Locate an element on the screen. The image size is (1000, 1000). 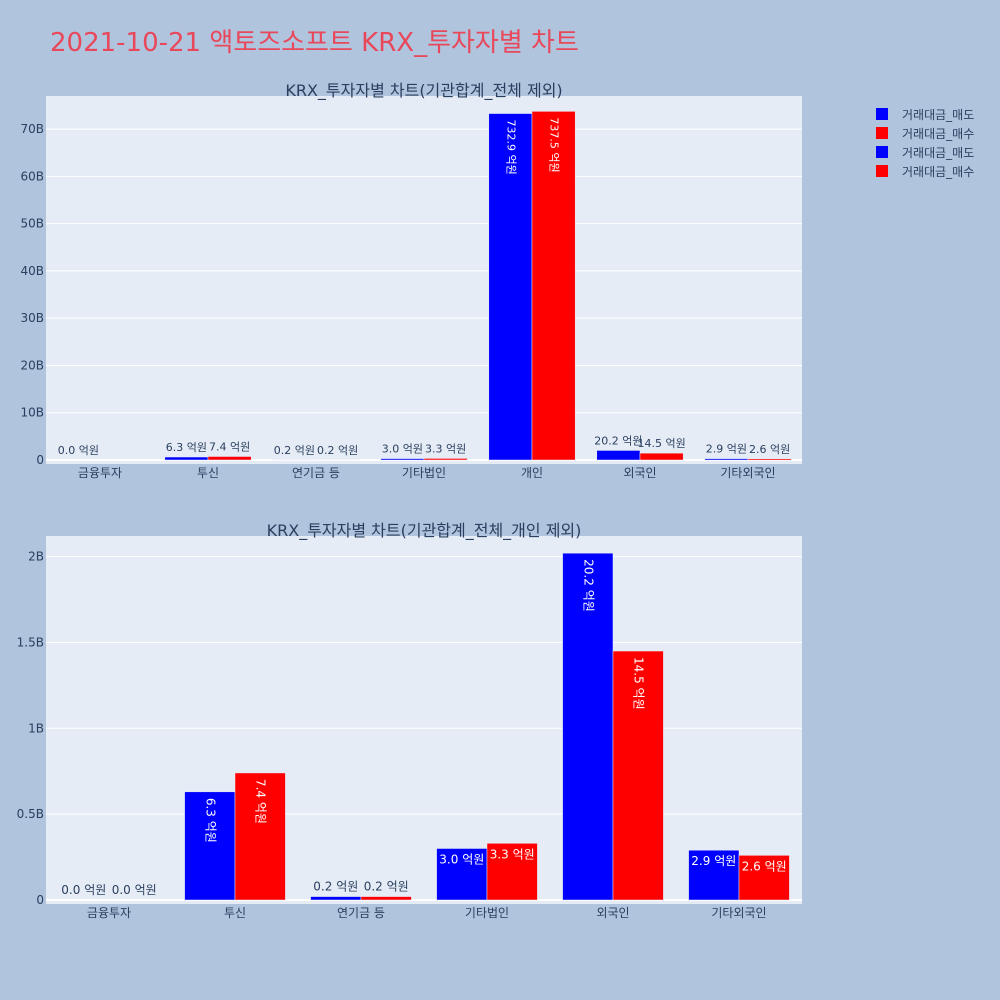
y-tick-label: 1.5B is located at coordinates (30, 642).